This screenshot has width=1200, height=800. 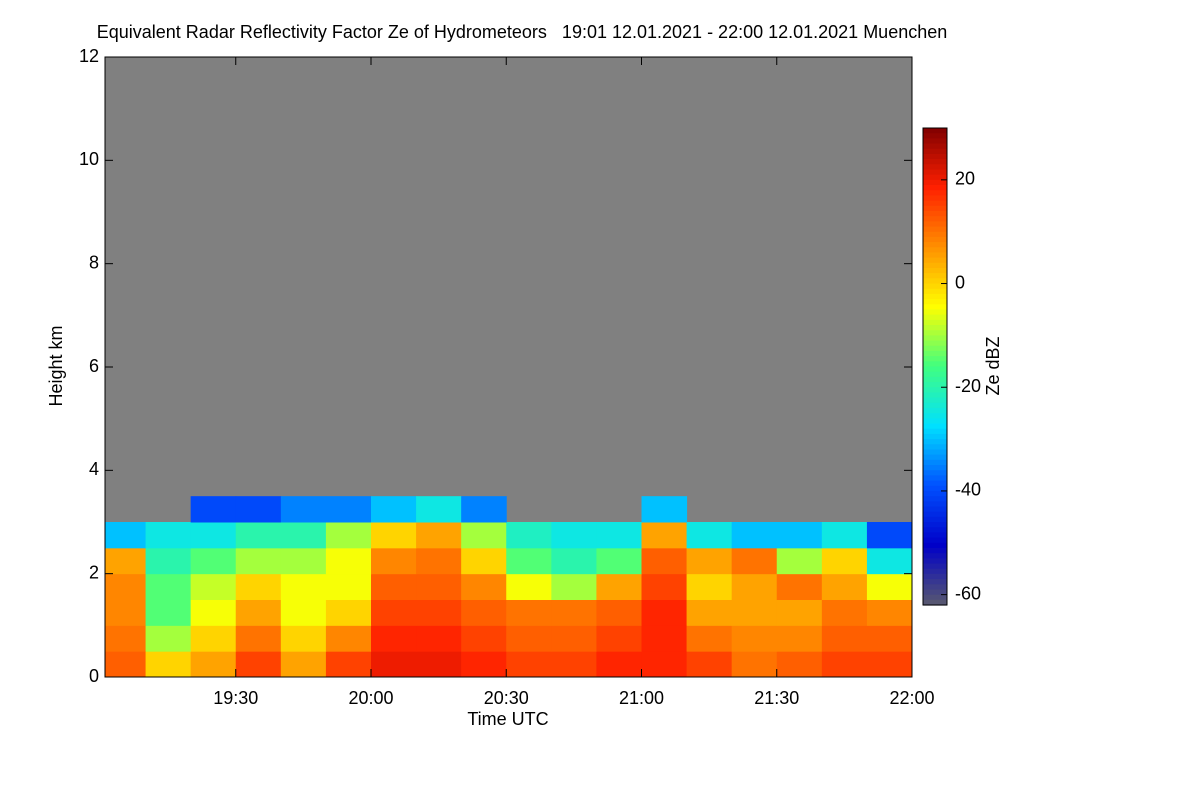 What do you see at coordinates (94, 676) in the screenshot?
I see `y-tick-label: 0` at bounding box center [94, 676].